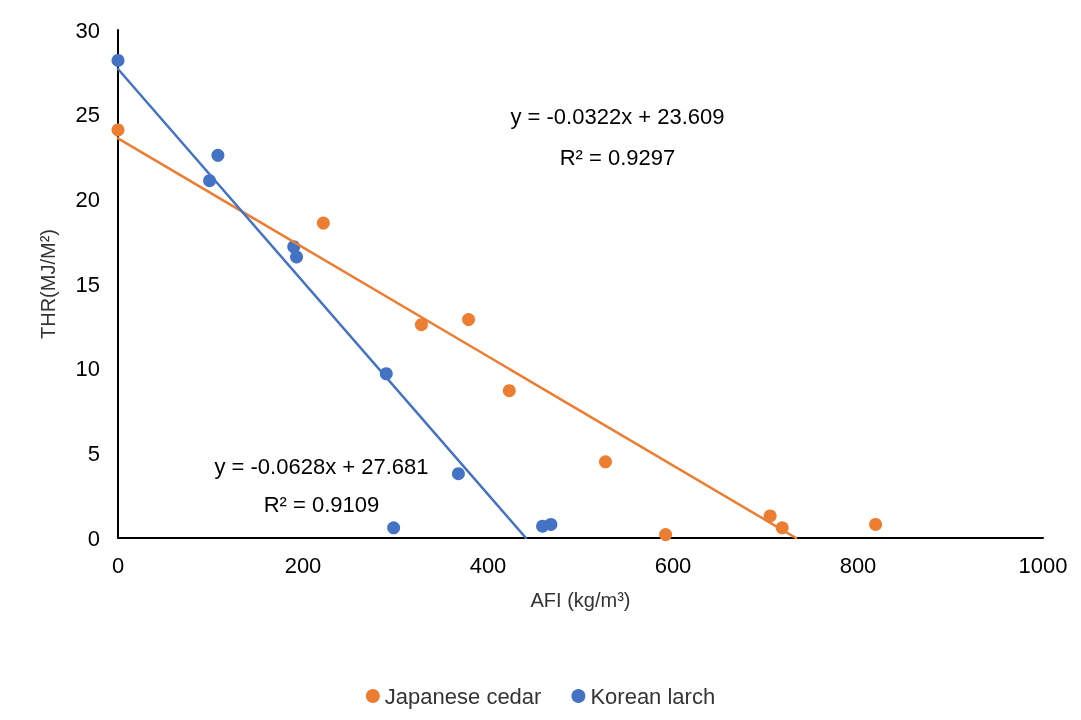 This screenshot has height=720, width=1081. What do you see at coordinates (87, 115) in the screenshot?
I see `y-tick-label: 25` at bounding box center [87, 115].